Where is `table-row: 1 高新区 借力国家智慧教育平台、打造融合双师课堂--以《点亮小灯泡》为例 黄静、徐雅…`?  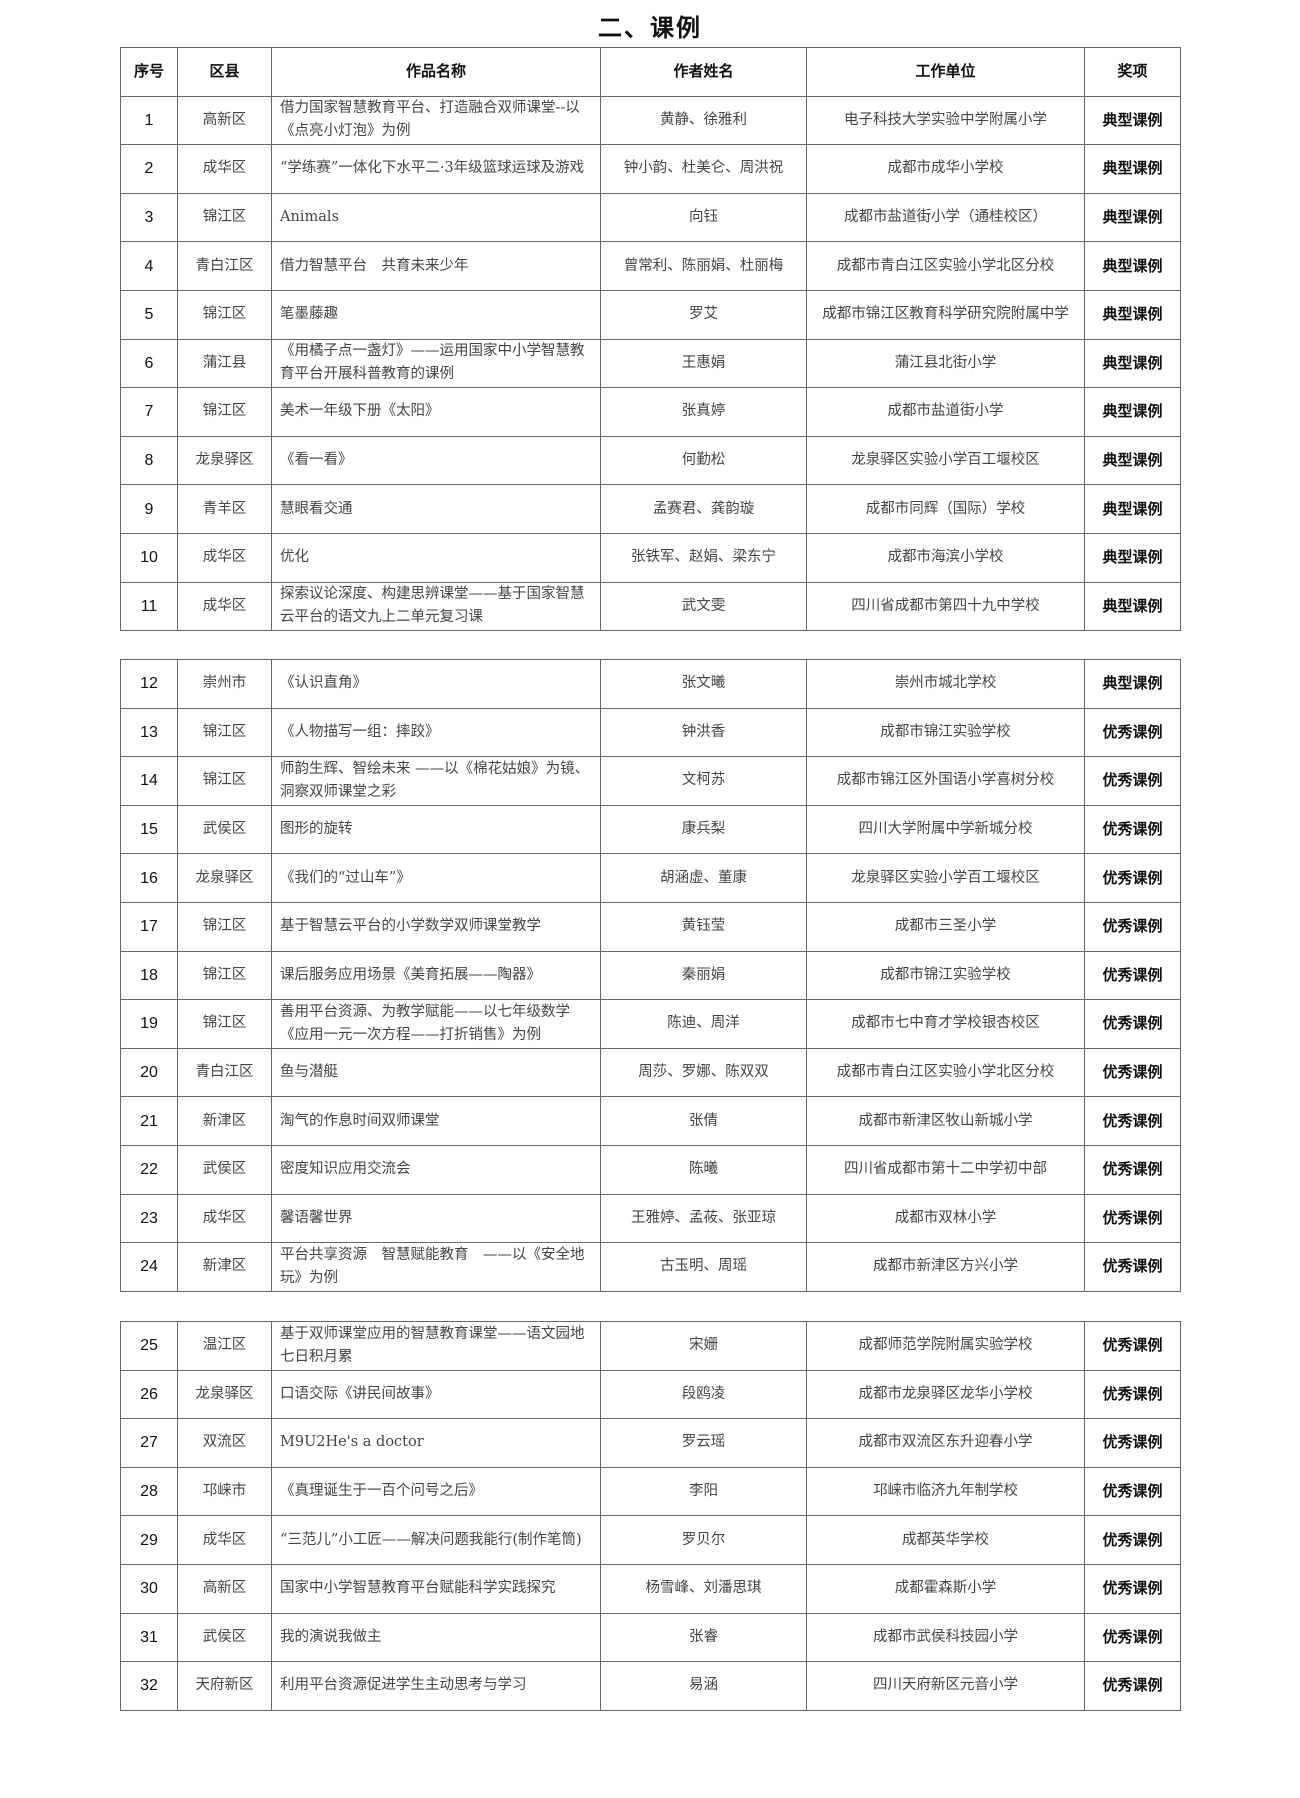 table-row: 1 高新区 借力国家智慧教育平台、打造融合双师课堂--以《点亮小灯泡》为例 黄静、徐雅… is located at coordinates (650, 120).